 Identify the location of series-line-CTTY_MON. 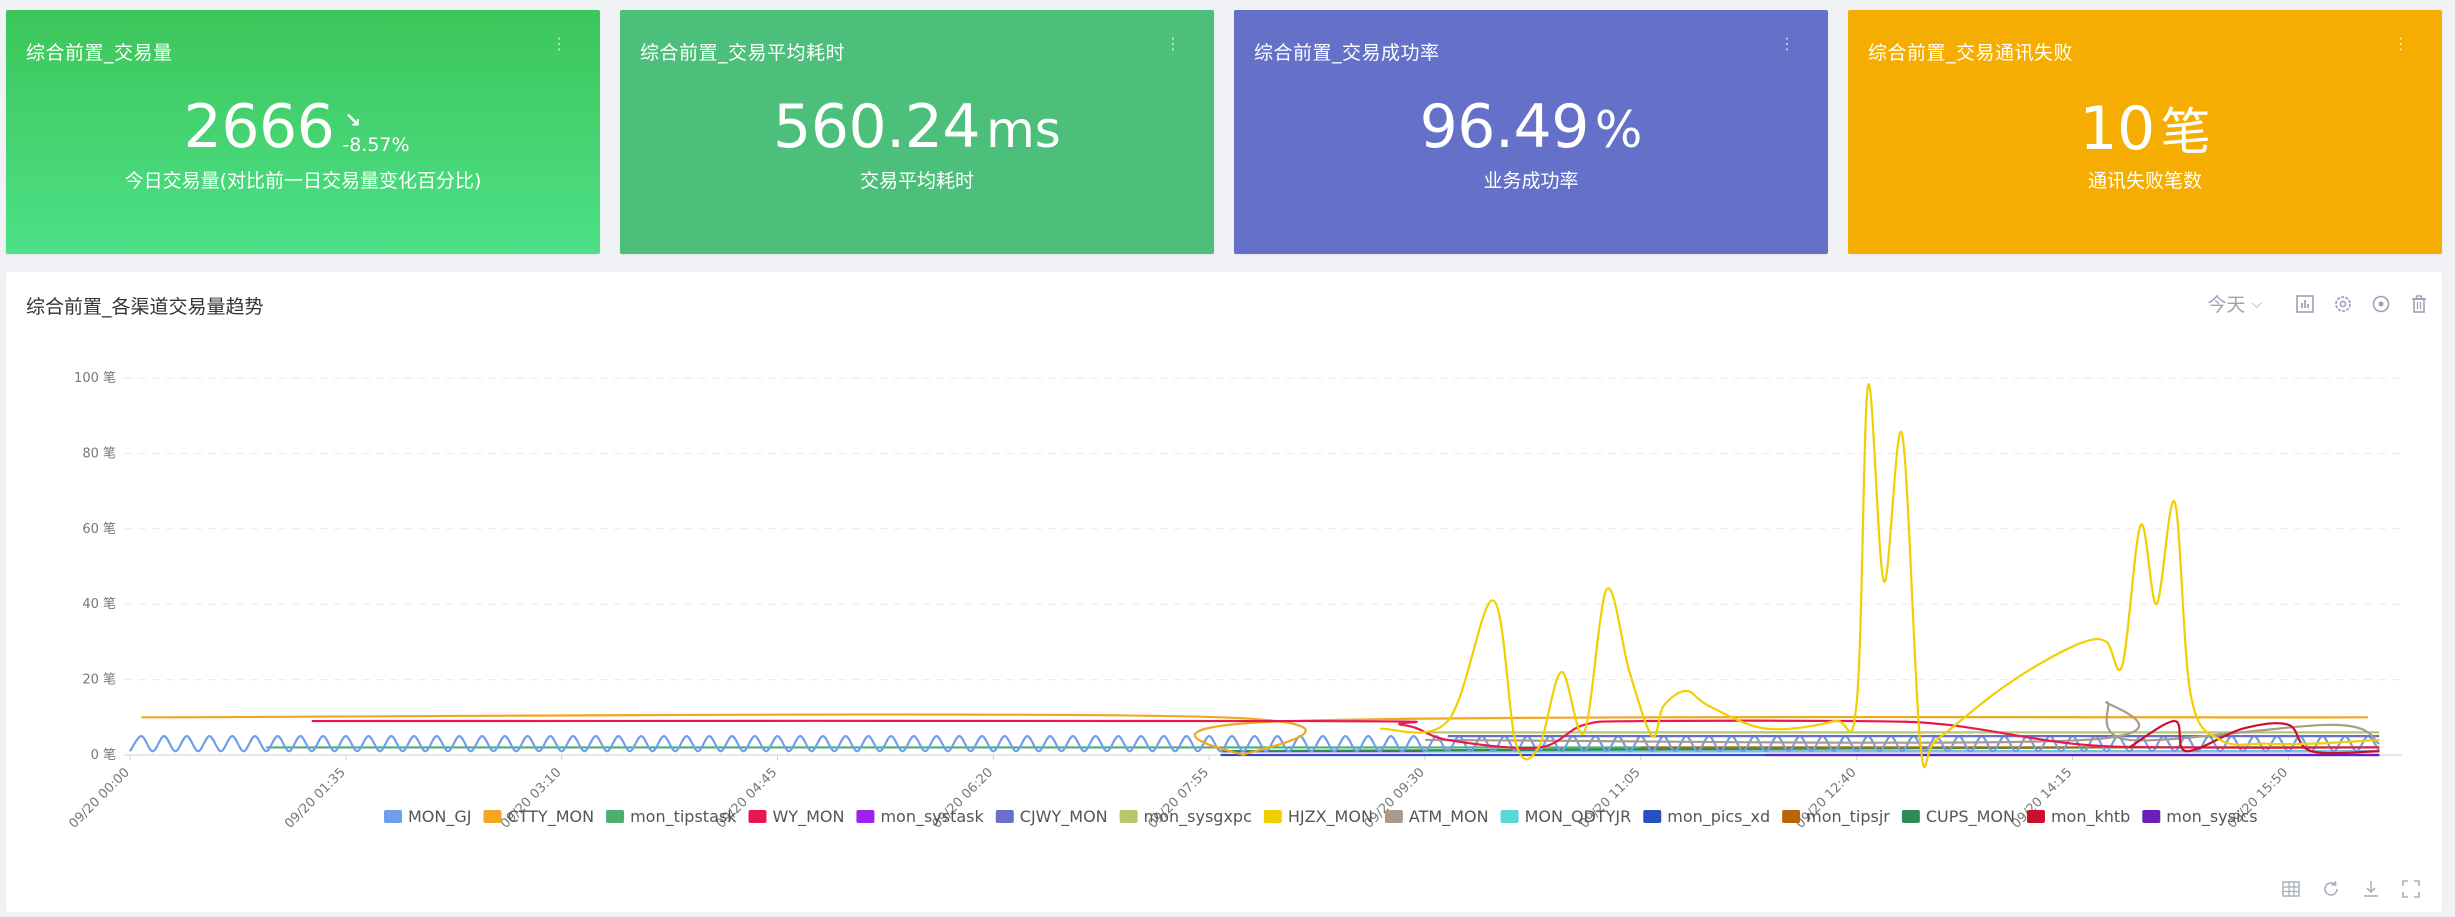
(1254, 735).